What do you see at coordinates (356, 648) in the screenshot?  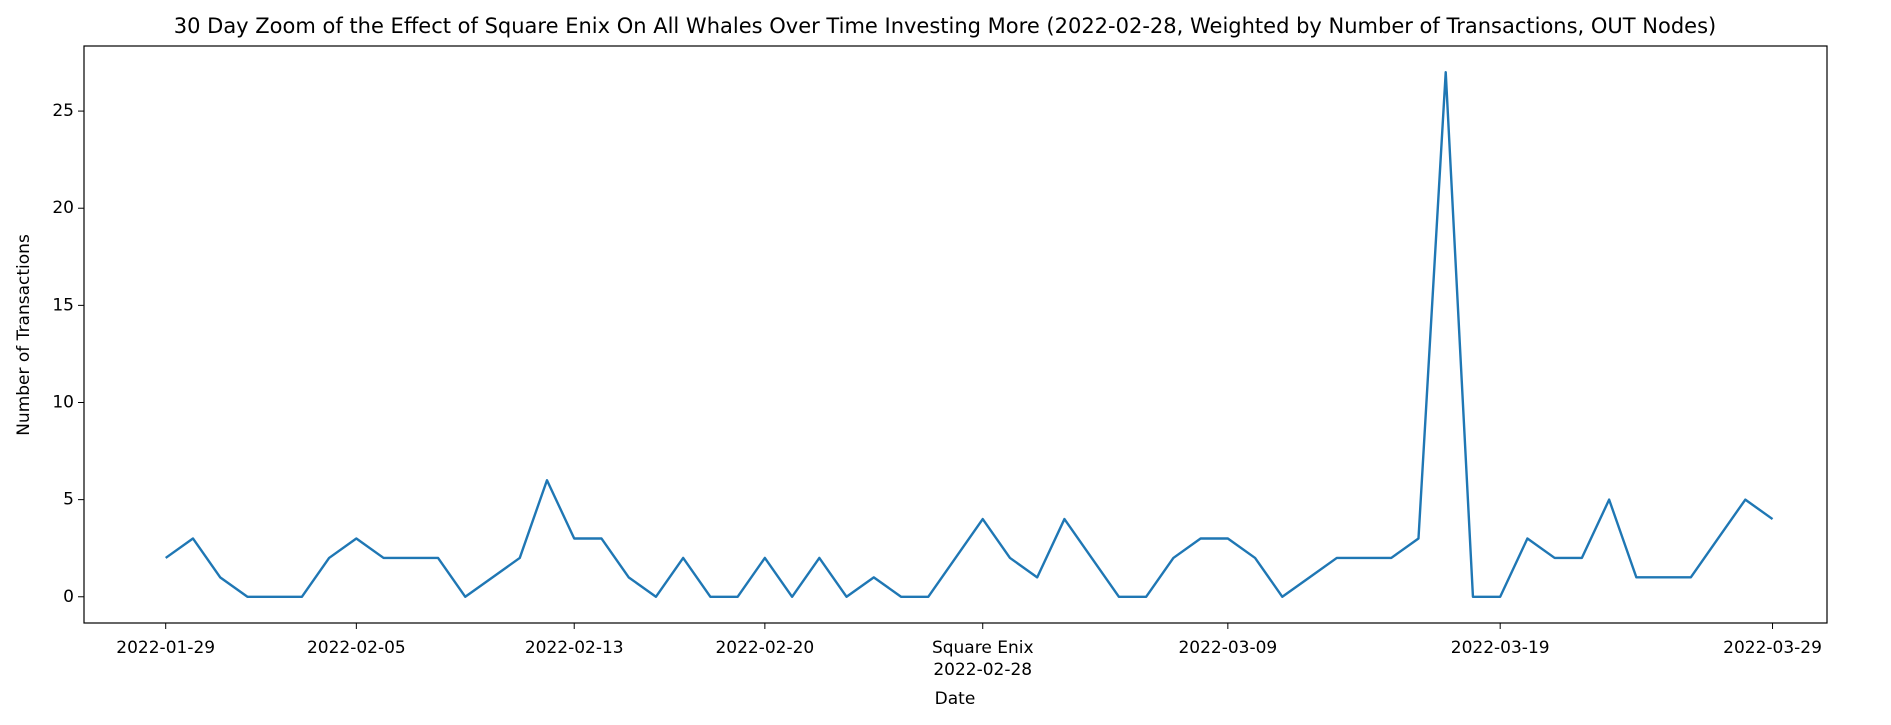 I see `x-tick-label: 2022-02-05` at bounding box center [356, 648].